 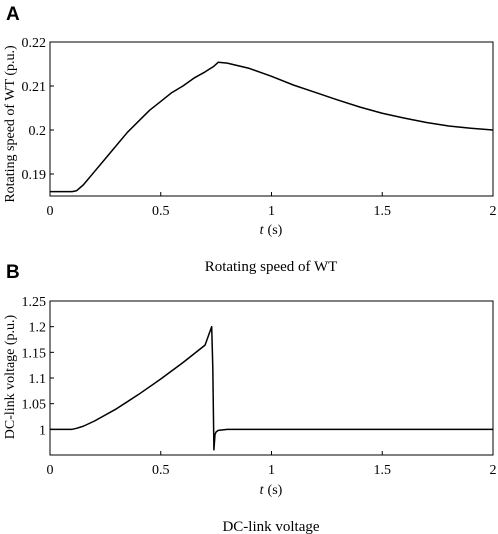 I want to click on panel-label-b: B, so click(x=13, y=272).